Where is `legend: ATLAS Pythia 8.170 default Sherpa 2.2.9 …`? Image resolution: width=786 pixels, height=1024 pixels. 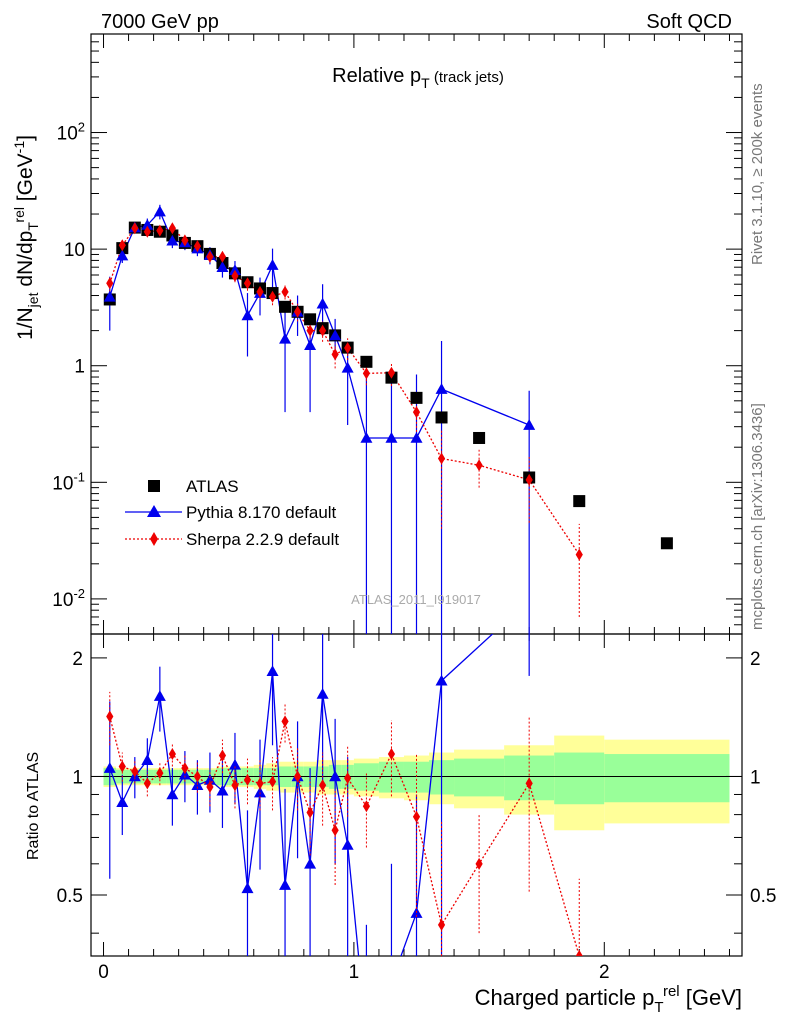
legend: ATLAS Pythia 8.170 default Sherpa 2.2.9 … is located at coordinates (232, 513).